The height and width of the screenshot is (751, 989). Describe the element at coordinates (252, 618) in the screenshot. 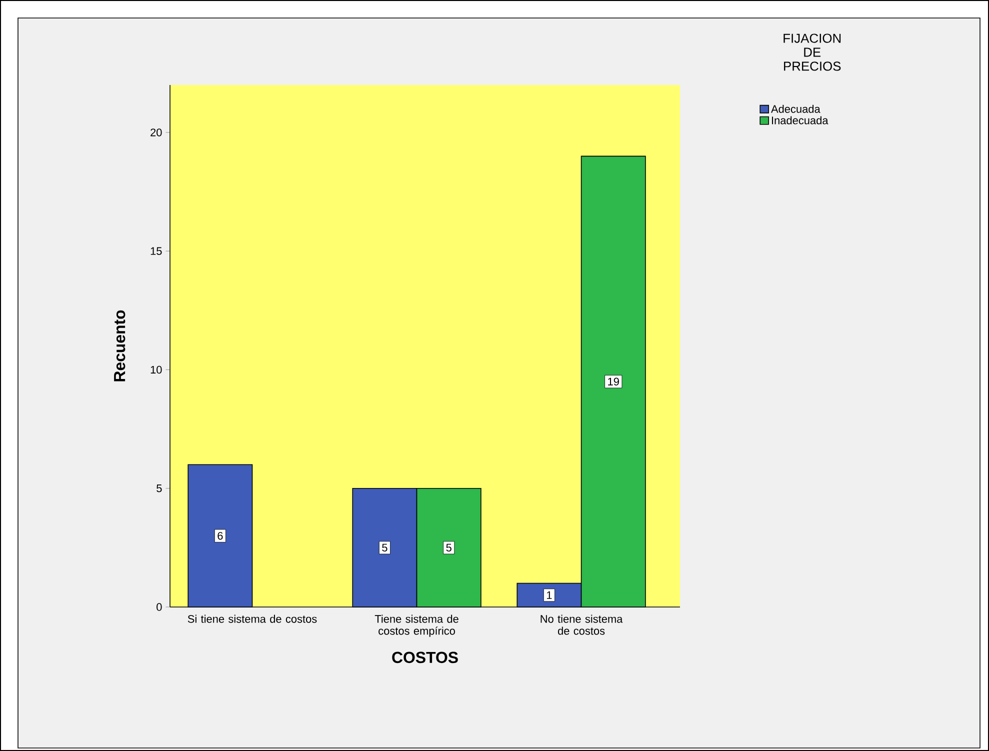

I see `x-tick-label: Si tiene sistema de costos` at that location.